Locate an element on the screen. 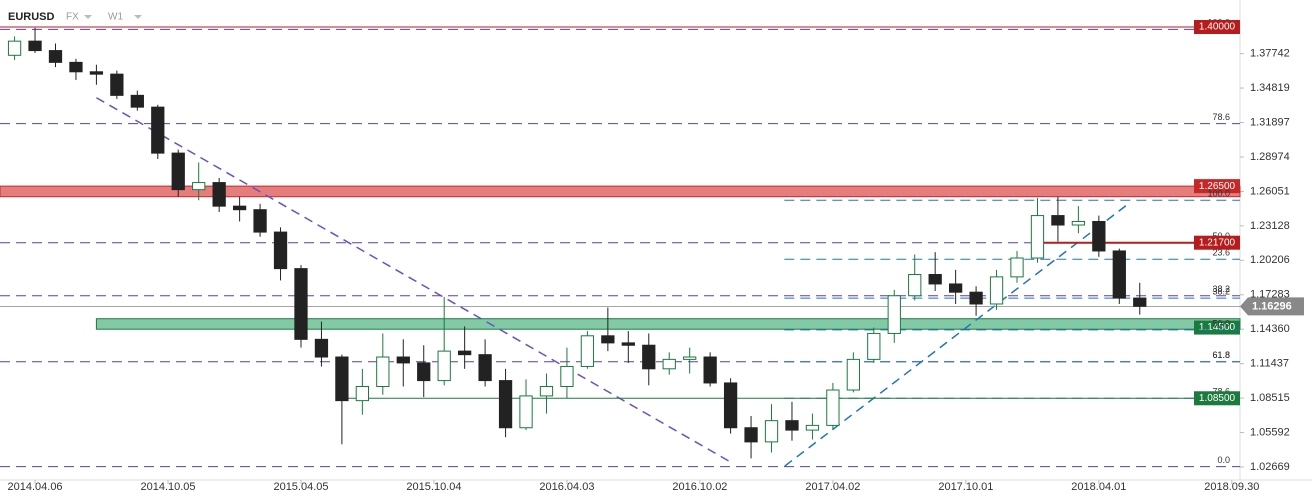 This screenshot has width=1312, height=503. x-tick-label: 2014.04.06 is located at coordinates (35, 487).